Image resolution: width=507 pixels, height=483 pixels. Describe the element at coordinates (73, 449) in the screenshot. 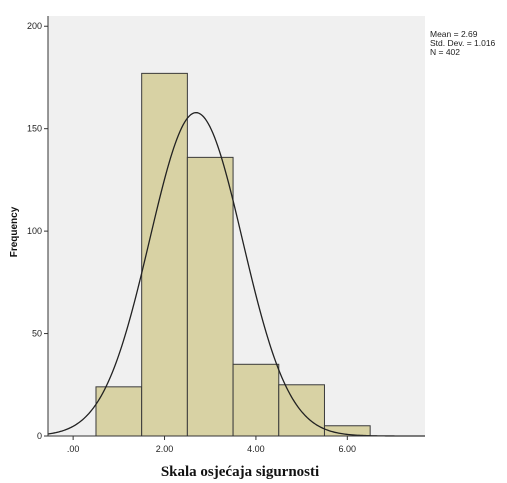

I see `x-tick-label: .00` at that location.